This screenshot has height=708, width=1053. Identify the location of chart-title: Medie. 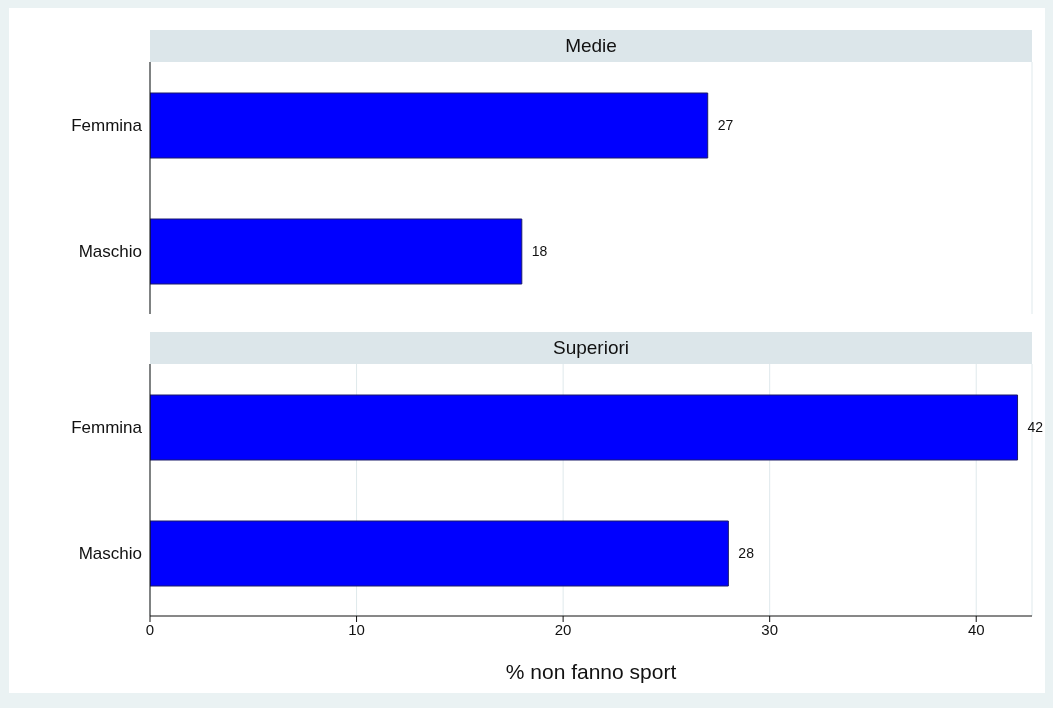
(591, 46).